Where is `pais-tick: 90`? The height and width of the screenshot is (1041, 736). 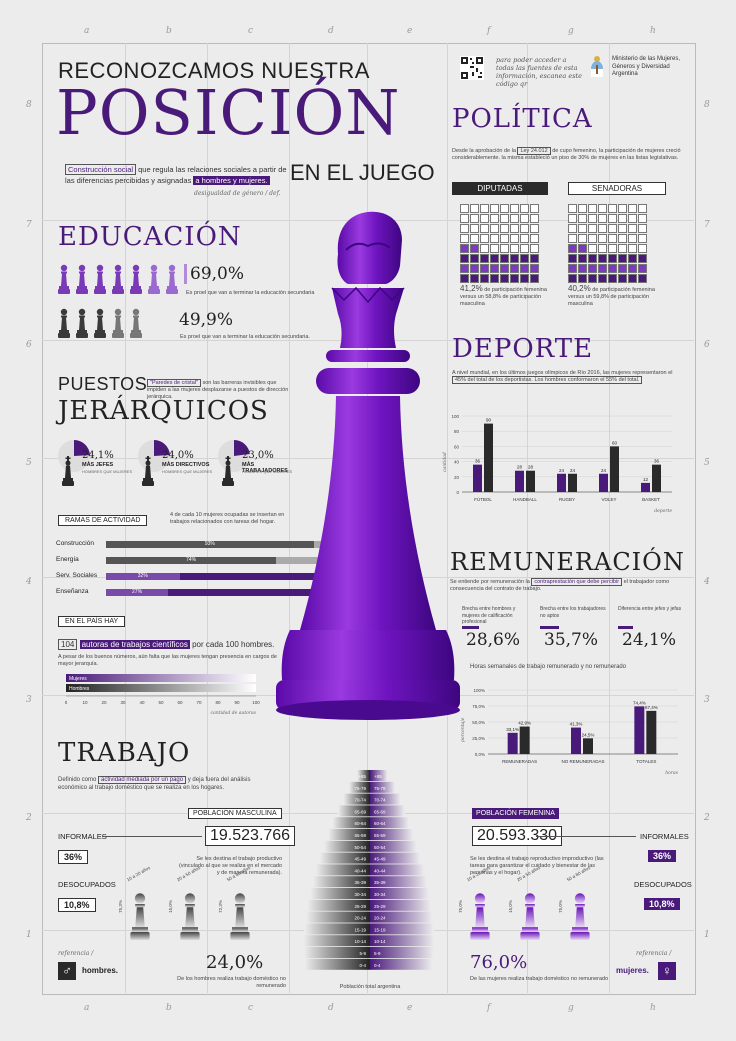
pais-tick: 90 is located at coordinates (237, 702).